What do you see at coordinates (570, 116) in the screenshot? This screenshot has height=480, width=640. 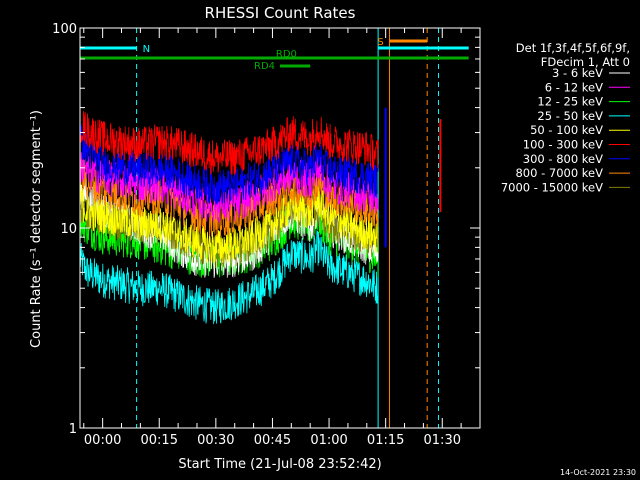 I see `legend-label-3: 25 - 50 keV` at bounding box center [570, 116].